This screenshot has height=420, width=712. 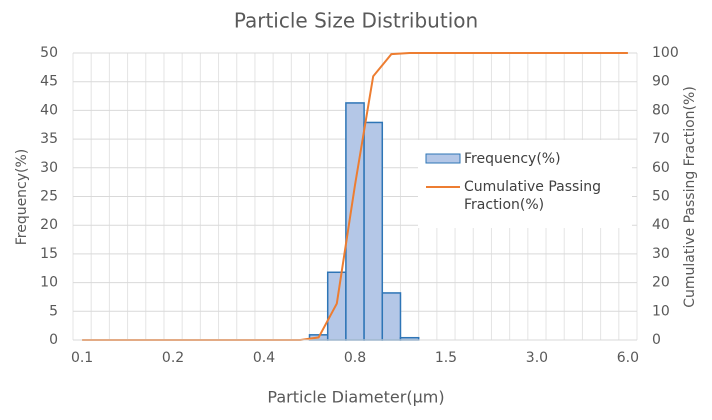 I want to click on chart-title: Particle Size Distribution, so click(x=356, y=21).